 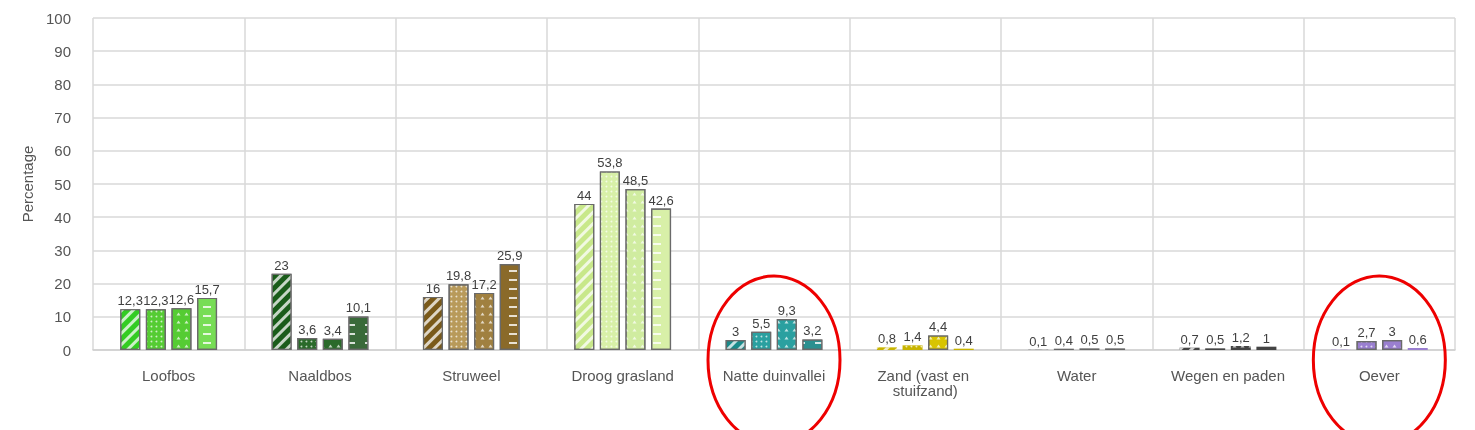 I want to click on data-label: 17,2, so click(x=484, y=284).